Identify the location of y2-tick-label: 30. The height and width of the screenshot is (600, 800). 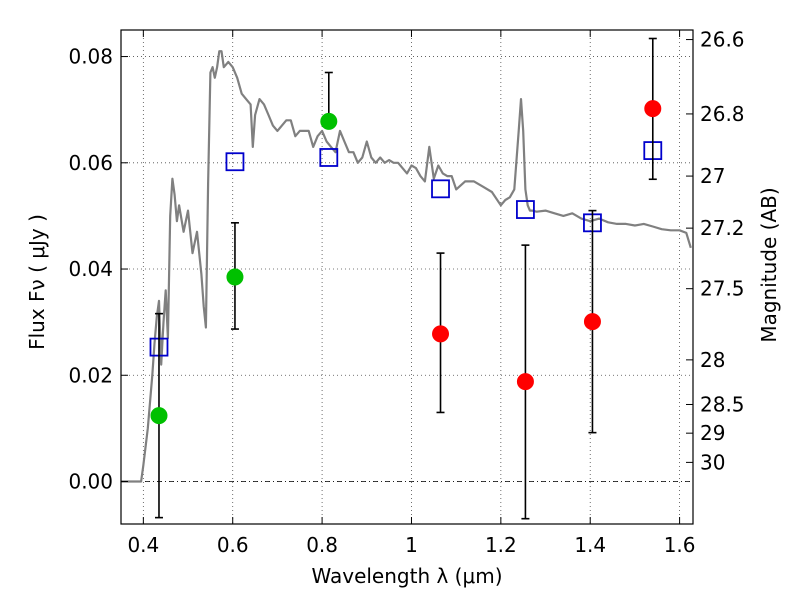
(712, 462).